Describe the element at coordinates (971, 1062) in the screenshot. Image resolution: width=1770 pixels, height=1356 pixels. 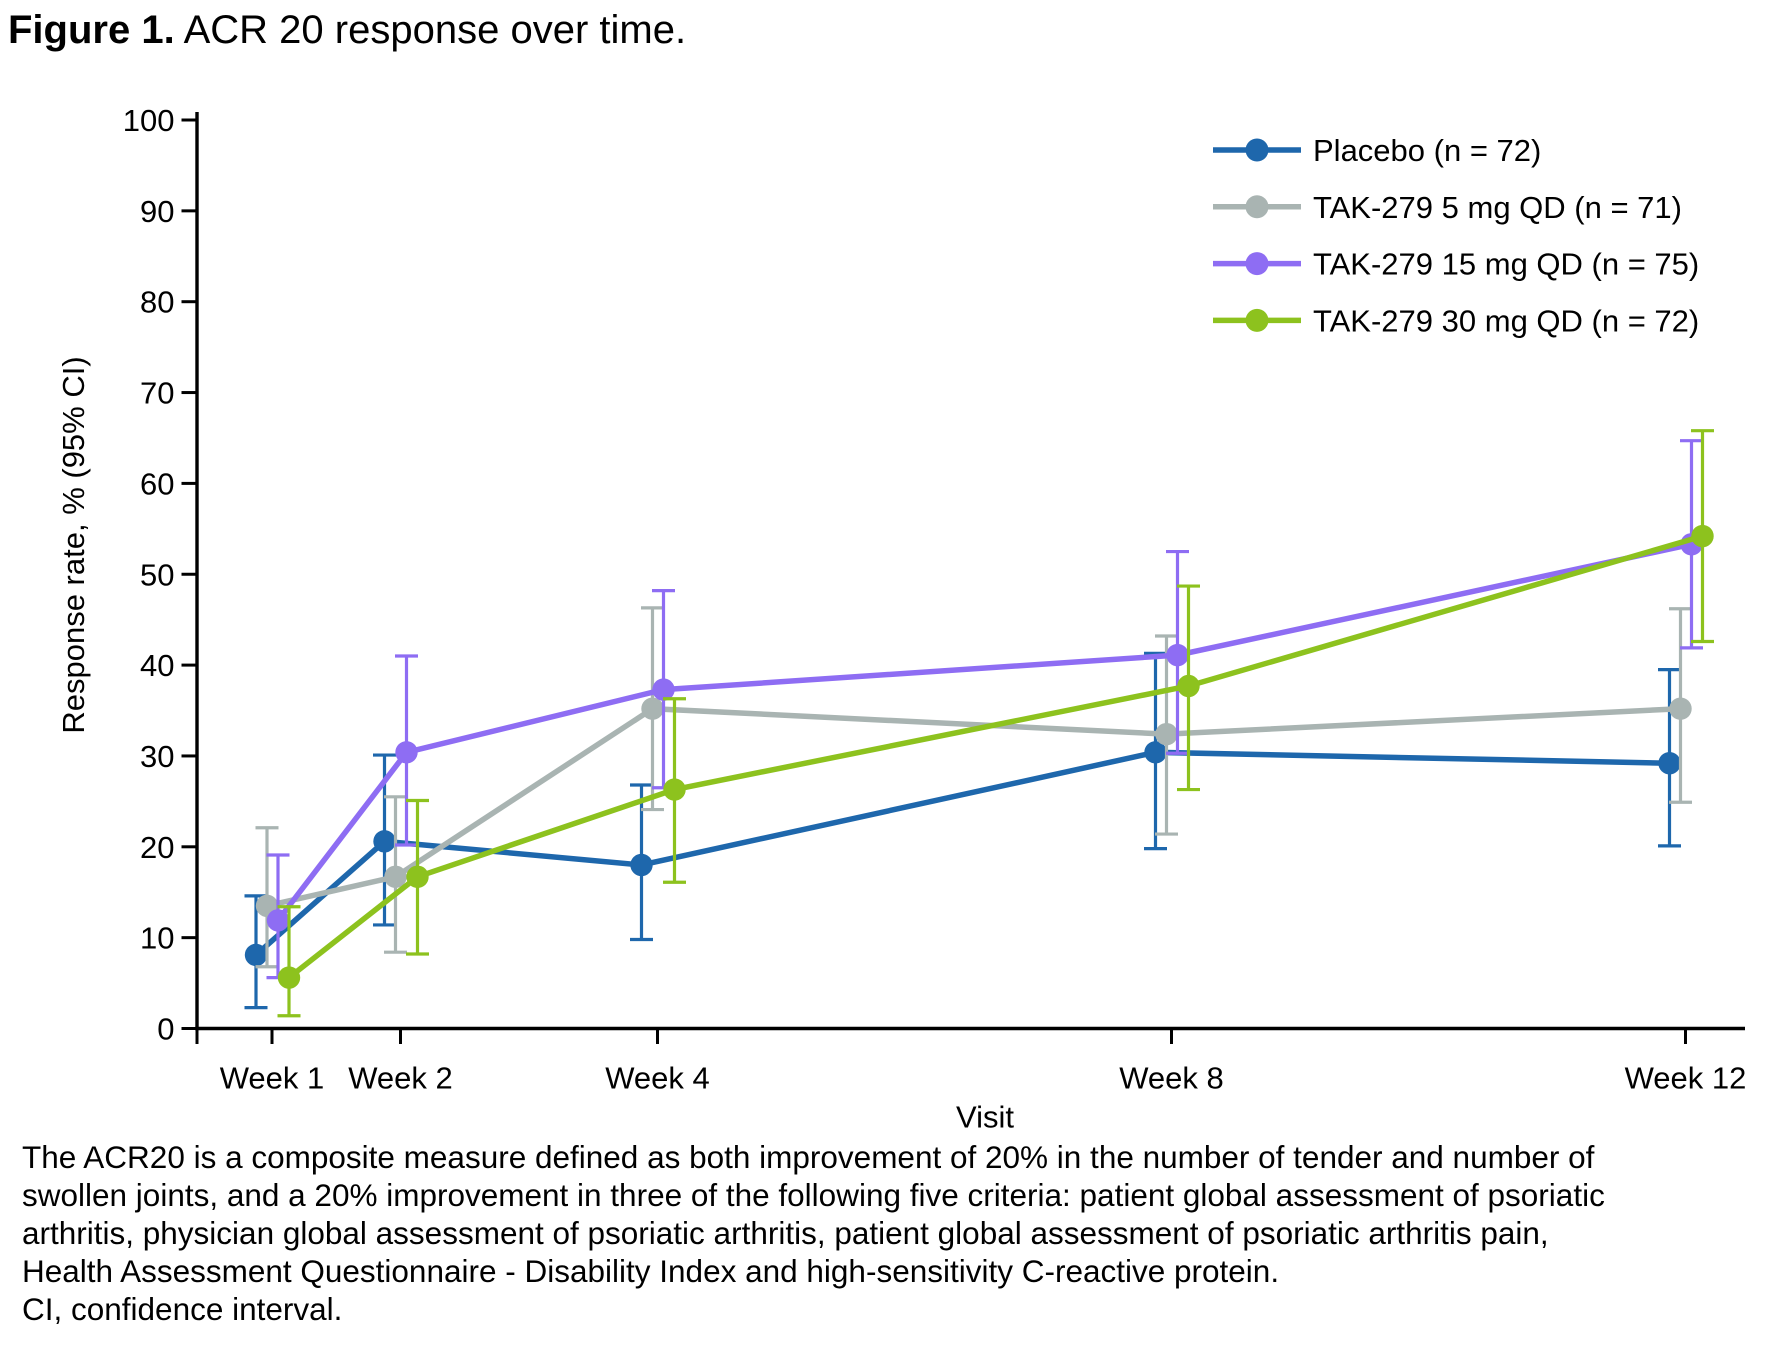
I see `x-axis-ticks: Week 1 Week 2 Week 4 Week 8 Week 12` at that location.